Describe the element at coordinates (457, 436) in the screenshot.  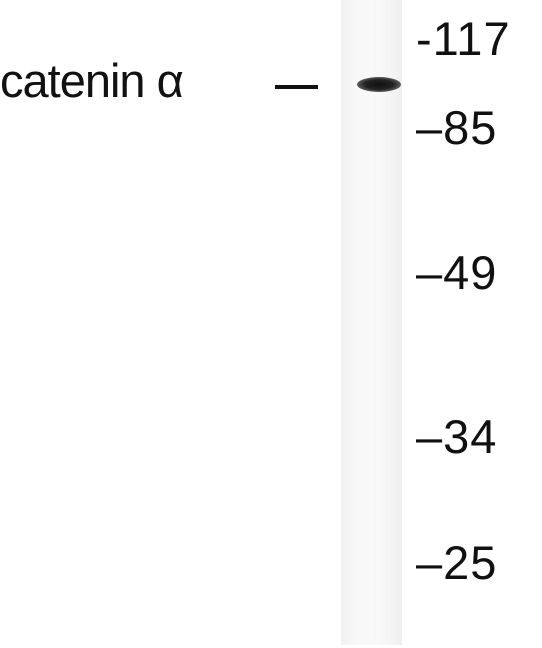
I see `mw-marker-34: –34` at that location.